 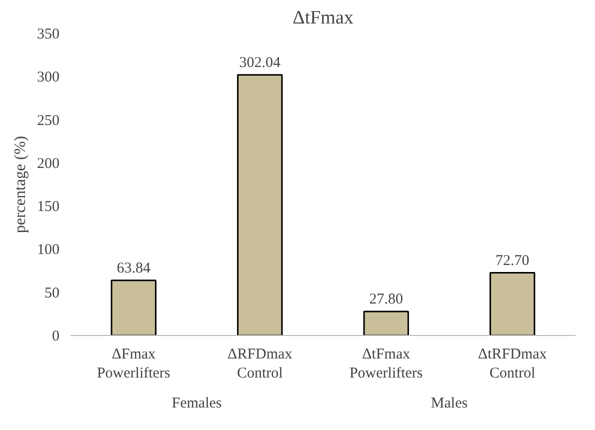 I want to click on y-tick-label: 250, so click(x=48, y=120).